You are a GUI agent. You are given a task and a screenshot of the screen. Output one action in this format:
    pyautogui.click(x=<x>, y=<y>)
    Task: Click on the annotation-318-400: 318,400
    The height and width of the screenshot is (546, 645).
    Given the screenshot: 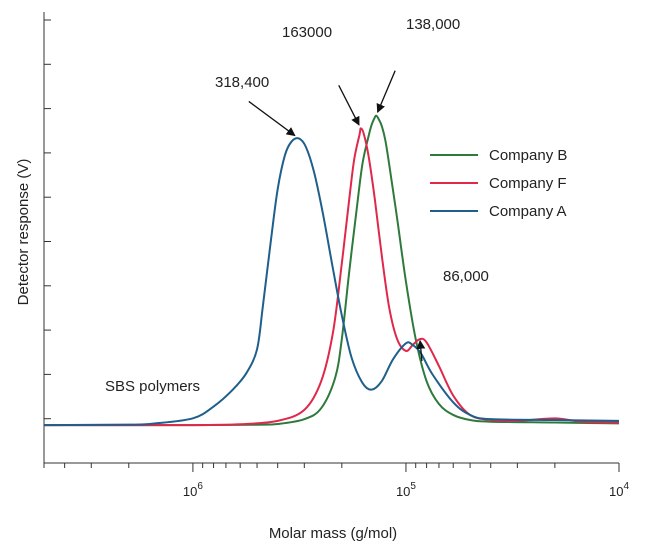 What is the action you would take?
    pyautogui.click(x=242, y=82)
    